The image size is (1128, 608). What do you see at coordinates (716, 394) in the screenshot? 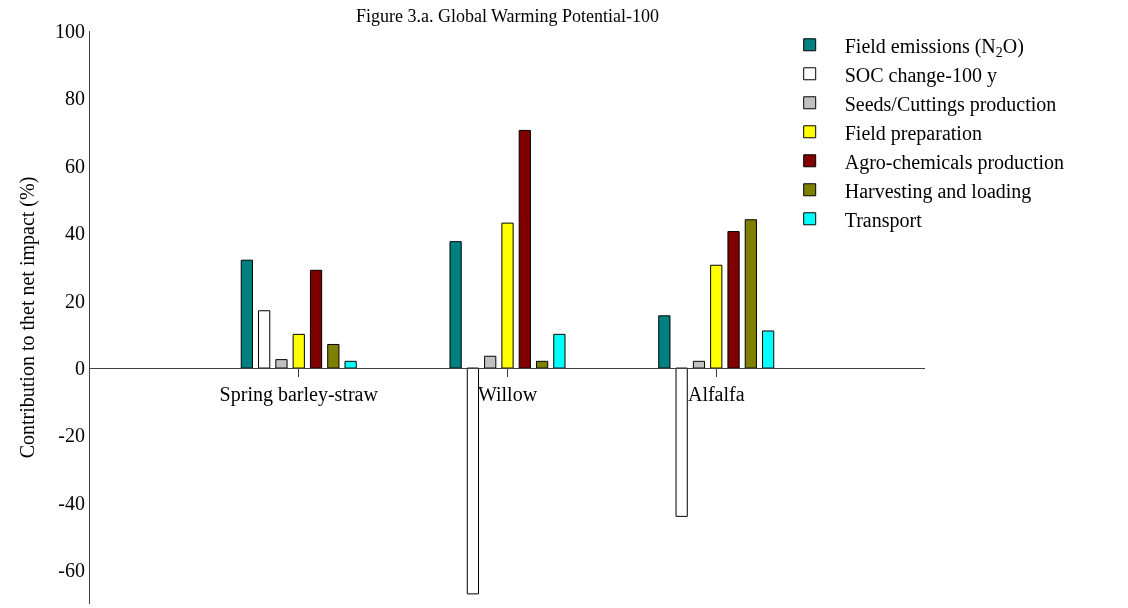
I see `x-tick-label: Alfalfa` at bounding box center [716, 394].